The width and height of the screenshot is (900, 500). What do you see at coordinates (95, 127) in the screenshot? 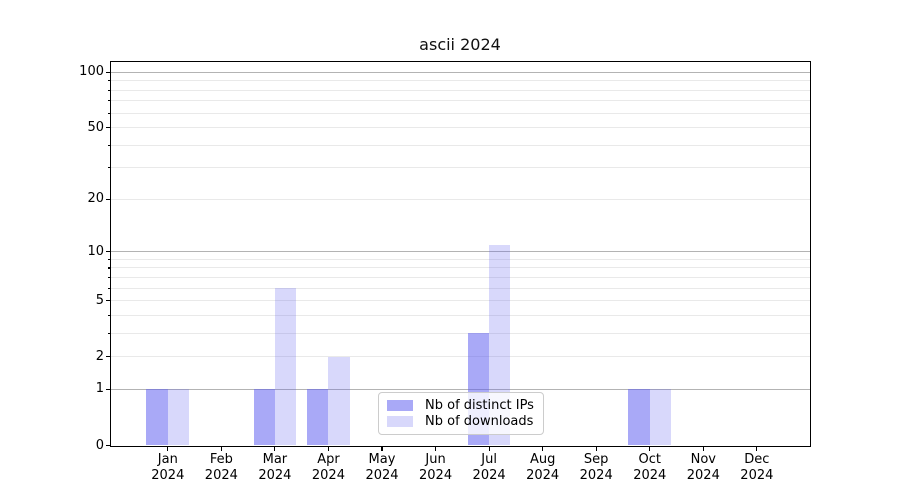
I see `y-tick-label: 50` at bounding box center [95, 127].